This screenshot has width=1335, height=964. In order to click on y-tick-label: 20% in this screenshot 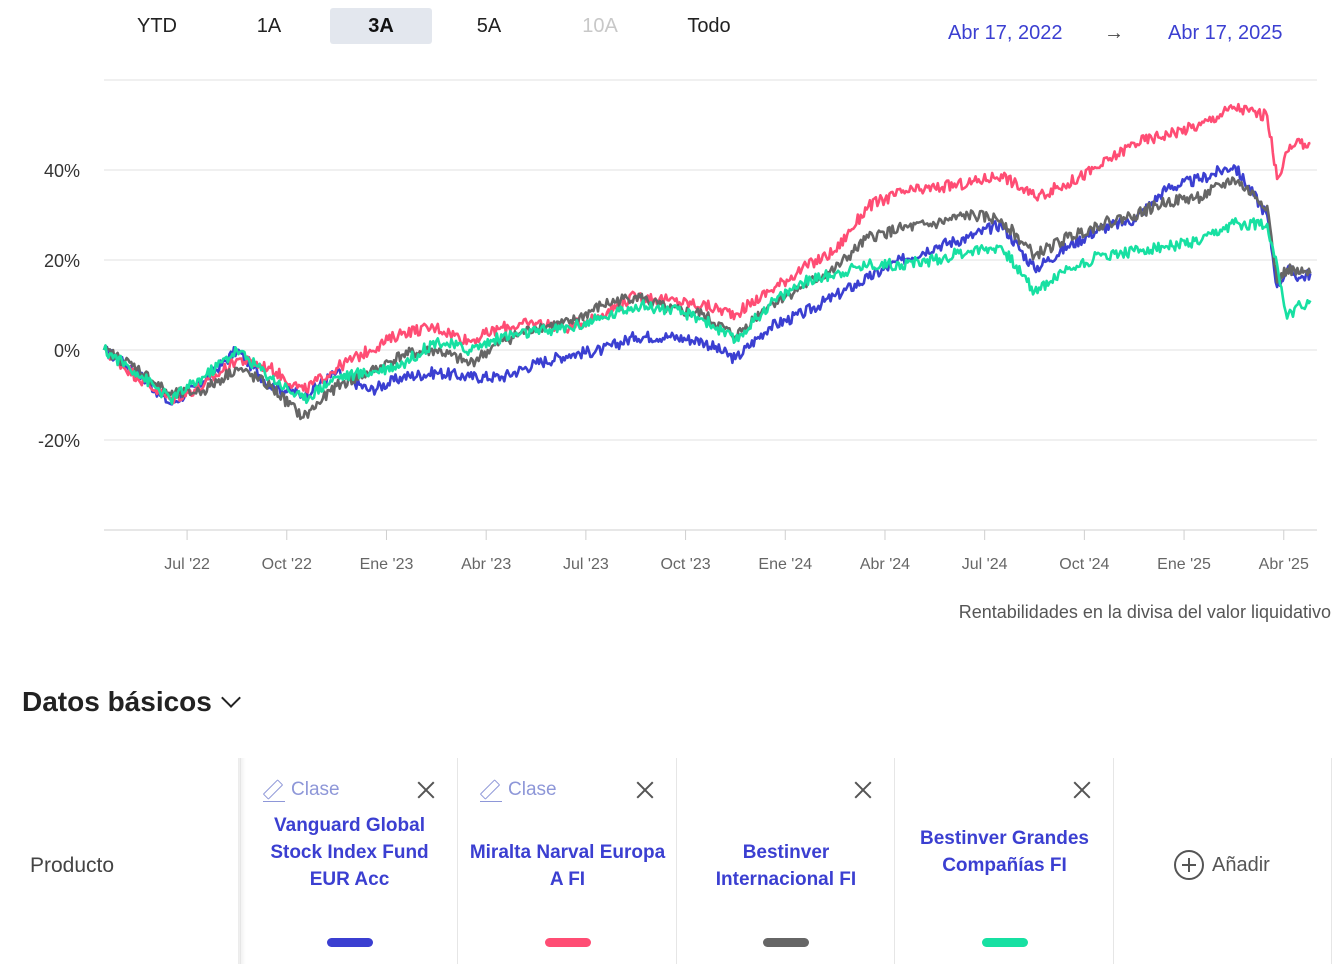, I will do `click(62, 261)`.